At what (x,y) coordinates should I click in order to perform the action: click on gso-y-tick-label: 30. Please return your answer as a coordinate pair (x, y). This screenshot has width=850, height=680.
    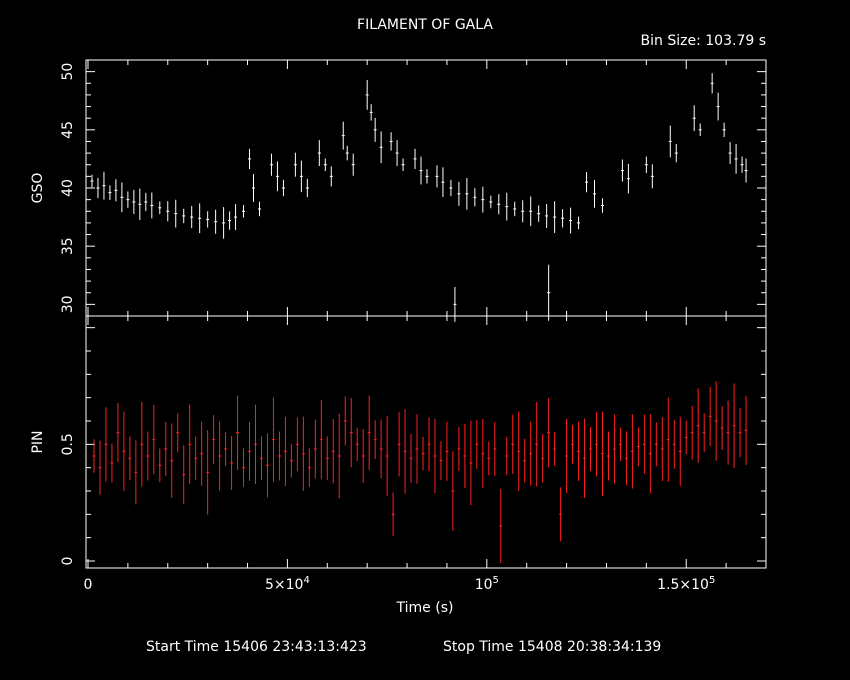
    Looking at the image, I should click on (68, 304).